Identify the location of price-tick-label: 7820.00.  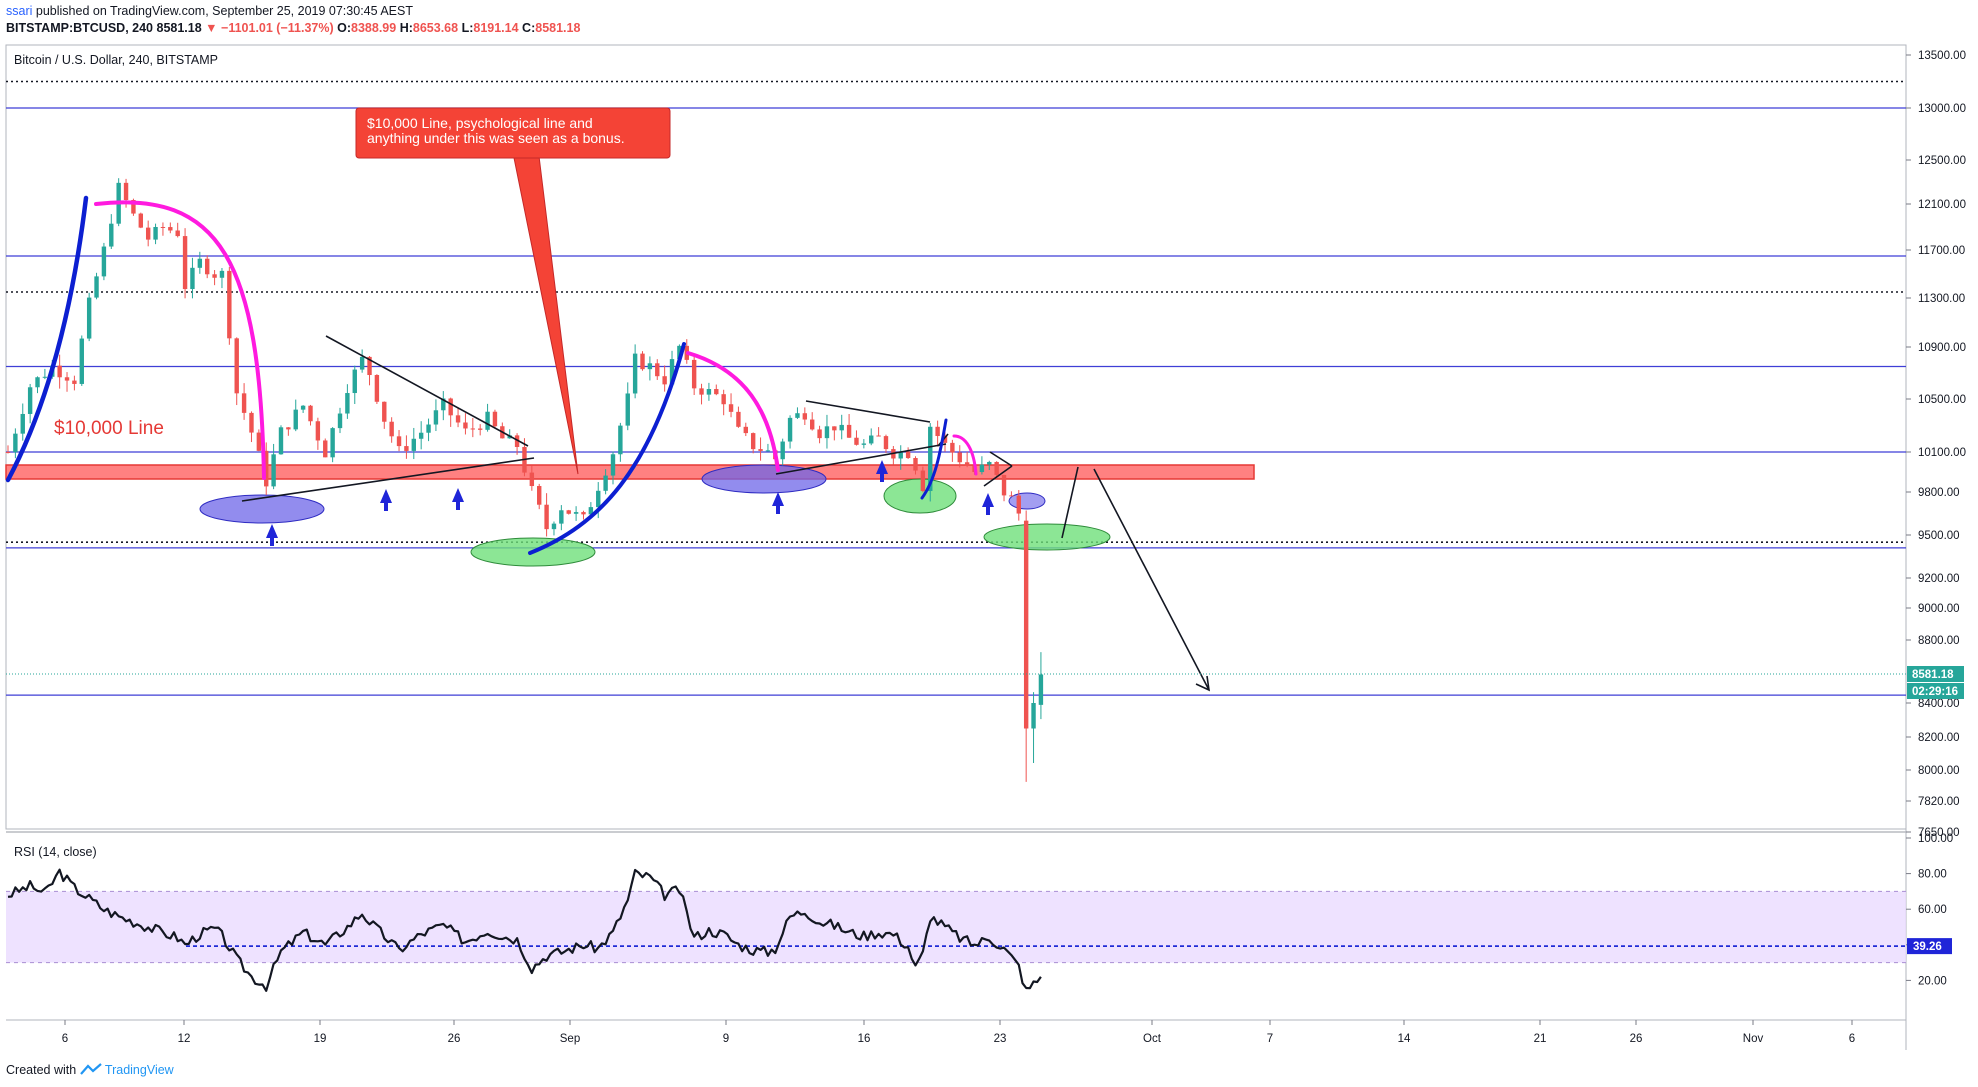
(1939, 802).